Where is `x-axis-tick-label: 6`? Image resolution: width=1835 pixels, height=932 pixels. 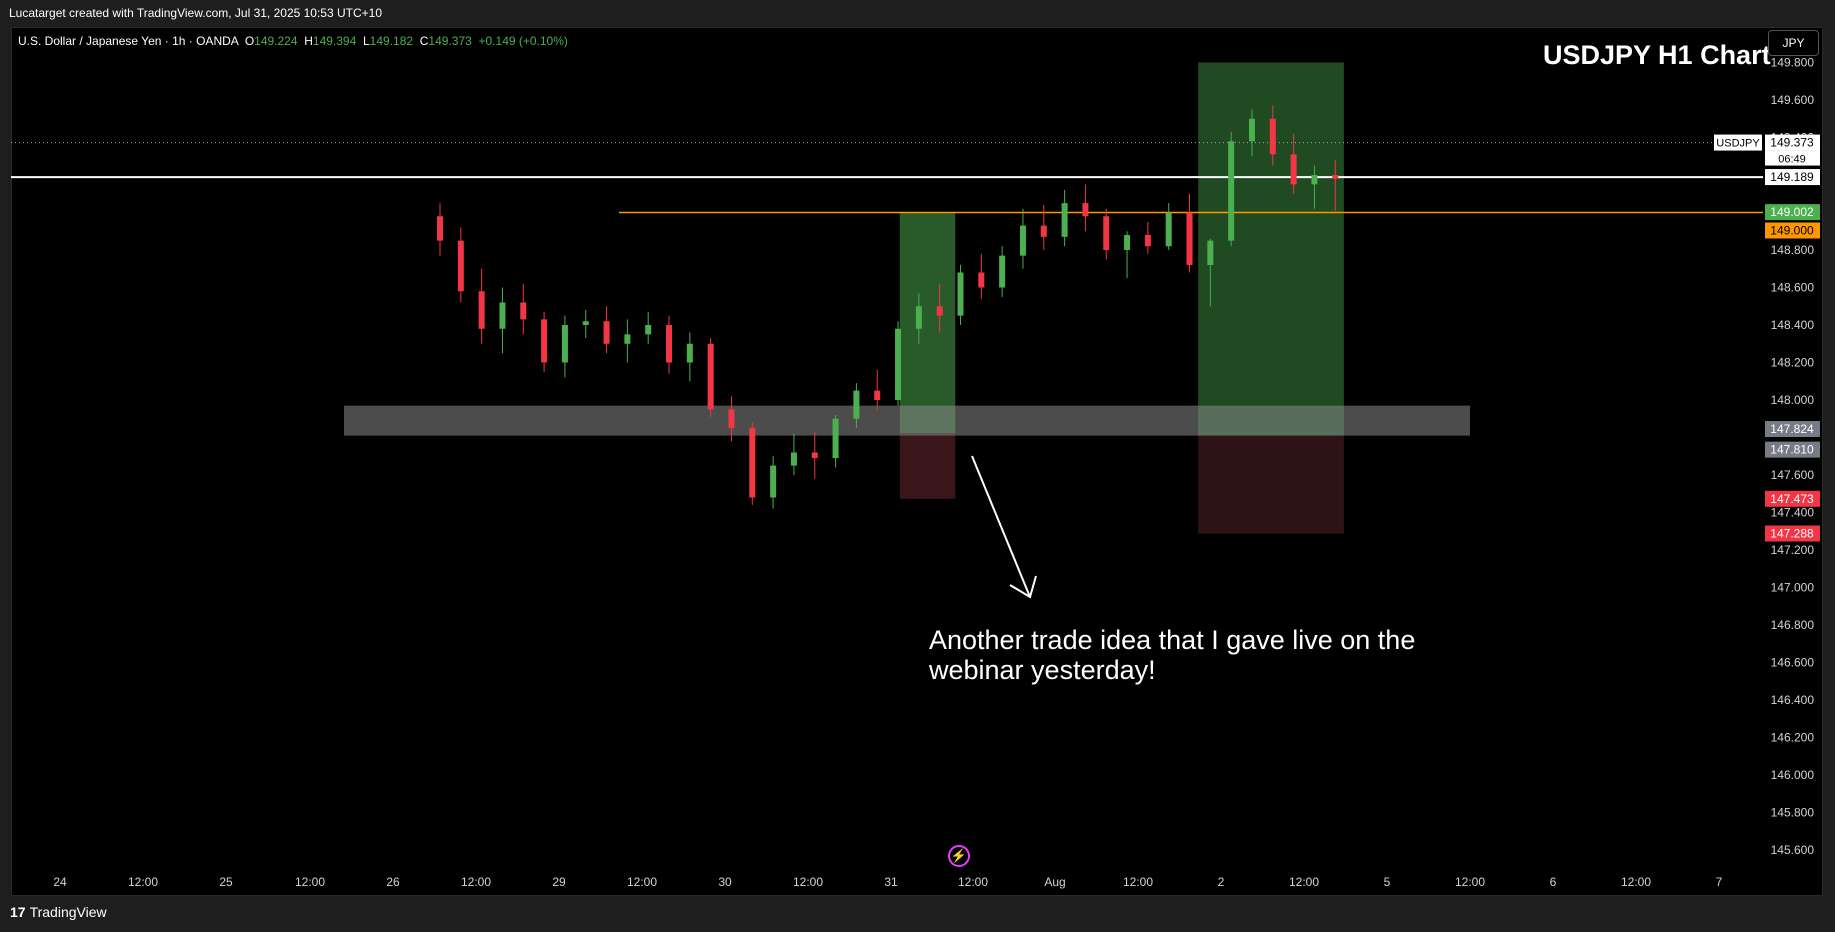 x-axis-tick-label: 6 is located at coordinates (1553, 882).